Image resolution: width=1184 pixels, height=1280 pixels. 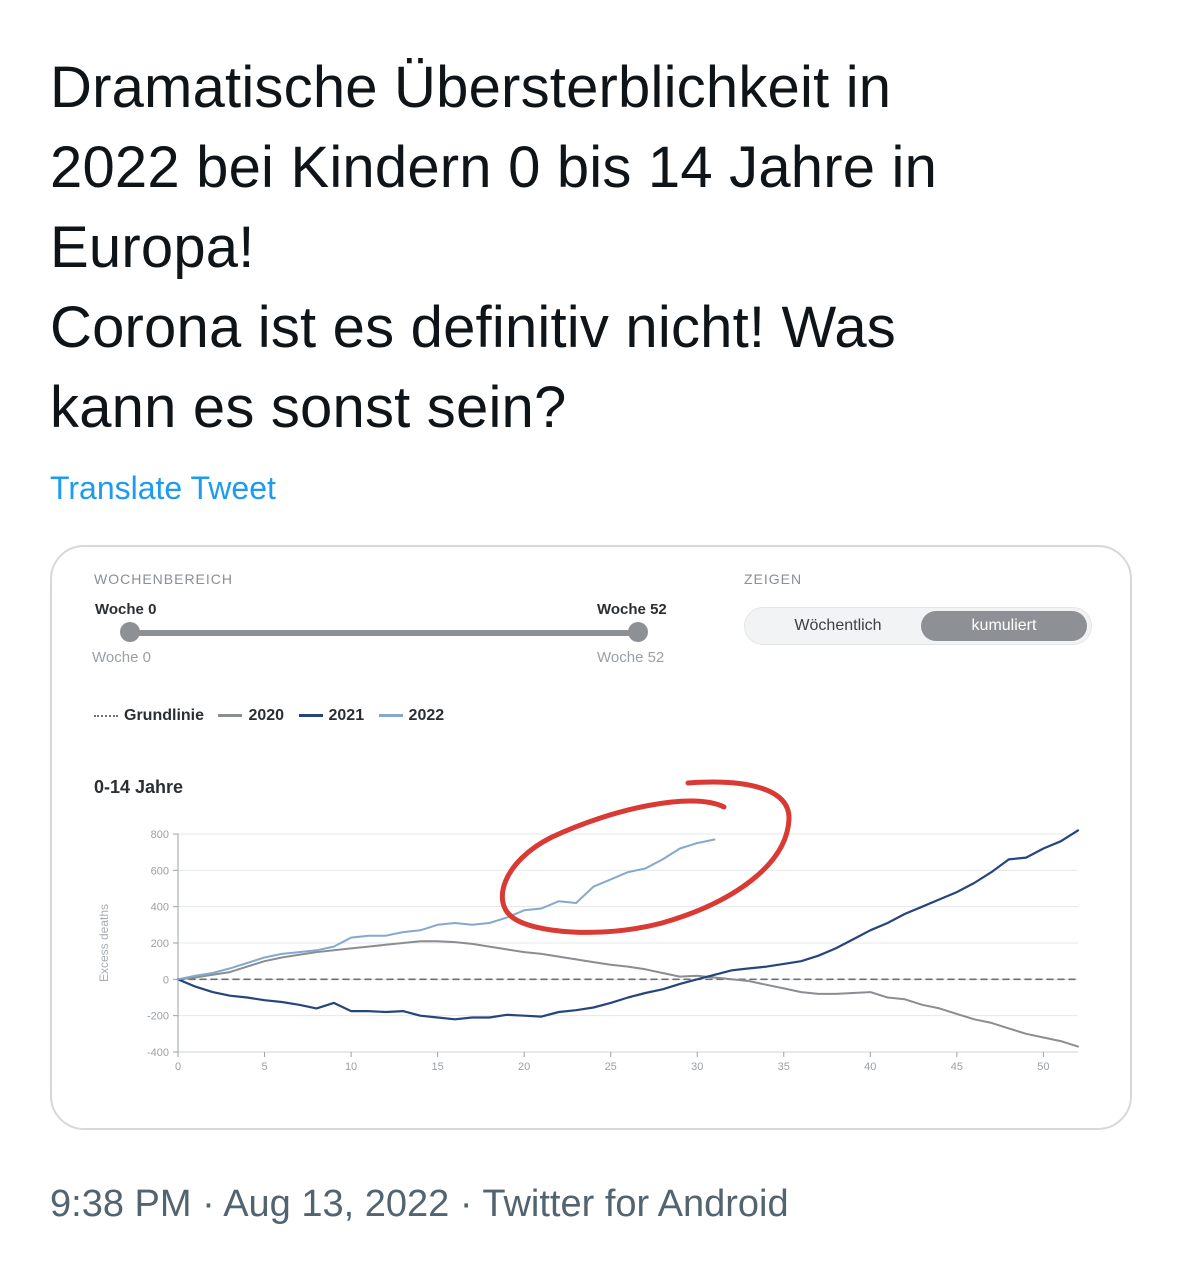 What do you see at coordinates (130, 632) in the screenshot?
I see `slider-start-handle` at bounding box center [130, 632].